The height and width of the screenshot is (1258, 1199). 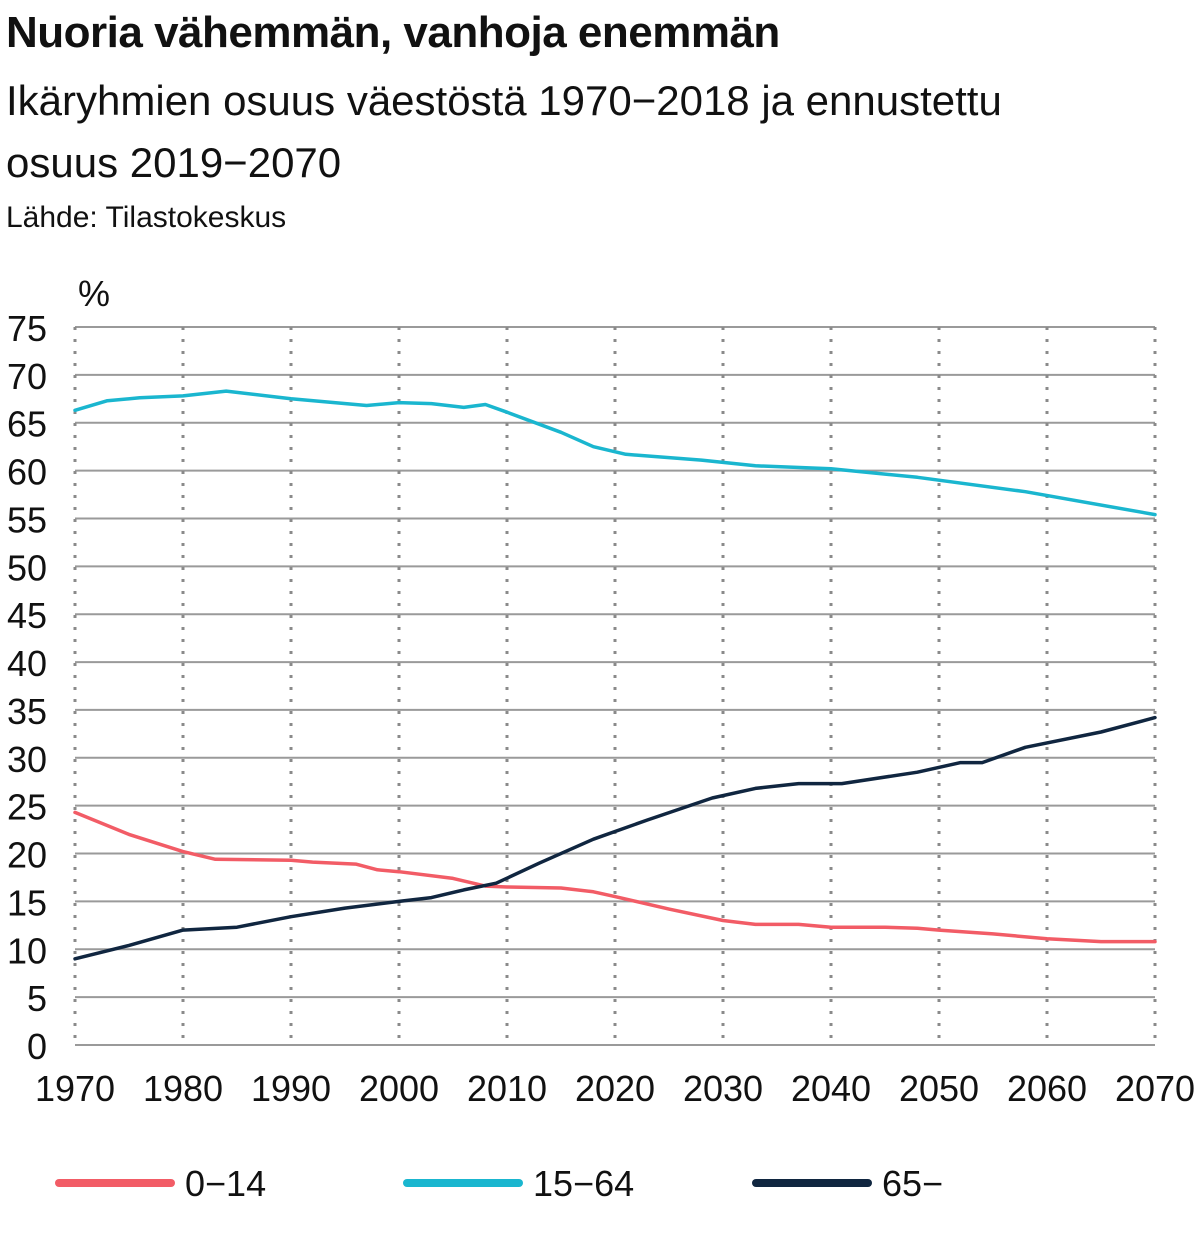 I want to click on x-tick-label: 2040, so click(x=831, y=1088).